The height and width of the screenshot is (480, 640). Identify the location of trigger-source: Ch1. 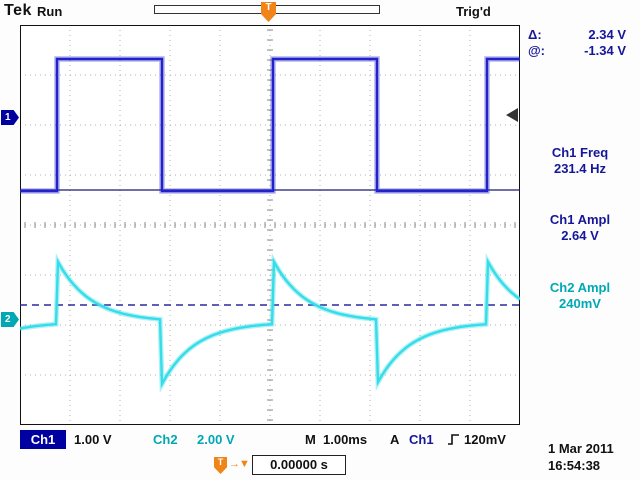
(421, 439).